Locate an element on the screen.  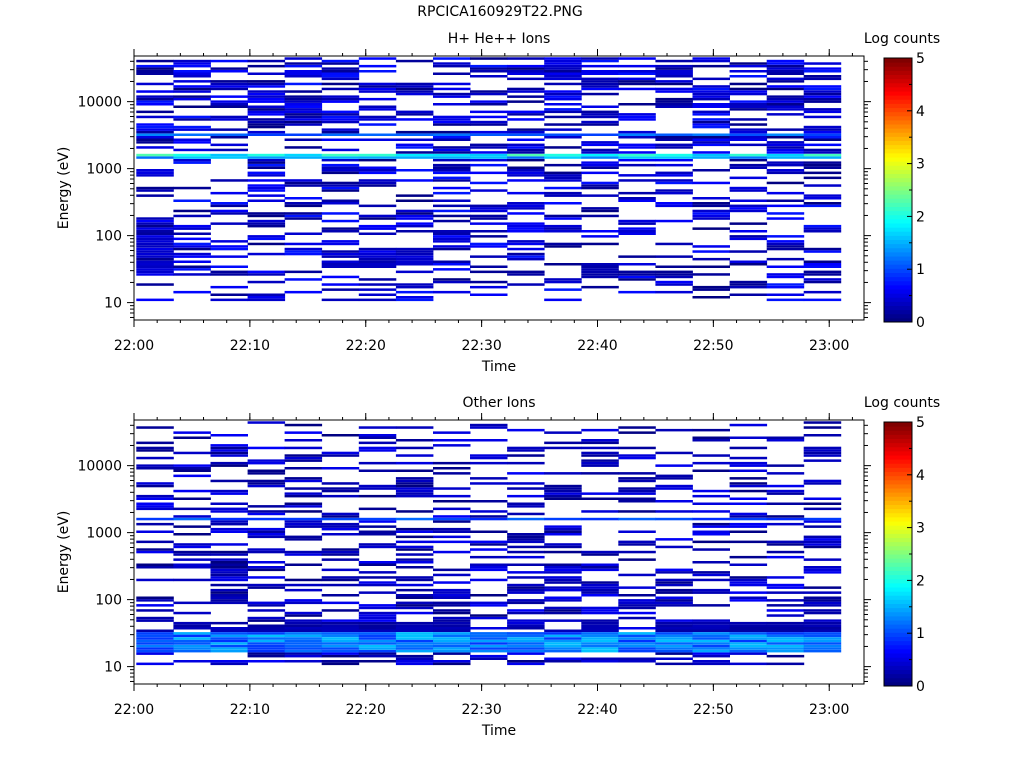
x-tick-label: 22:30 is located at coordinates (481, 346).